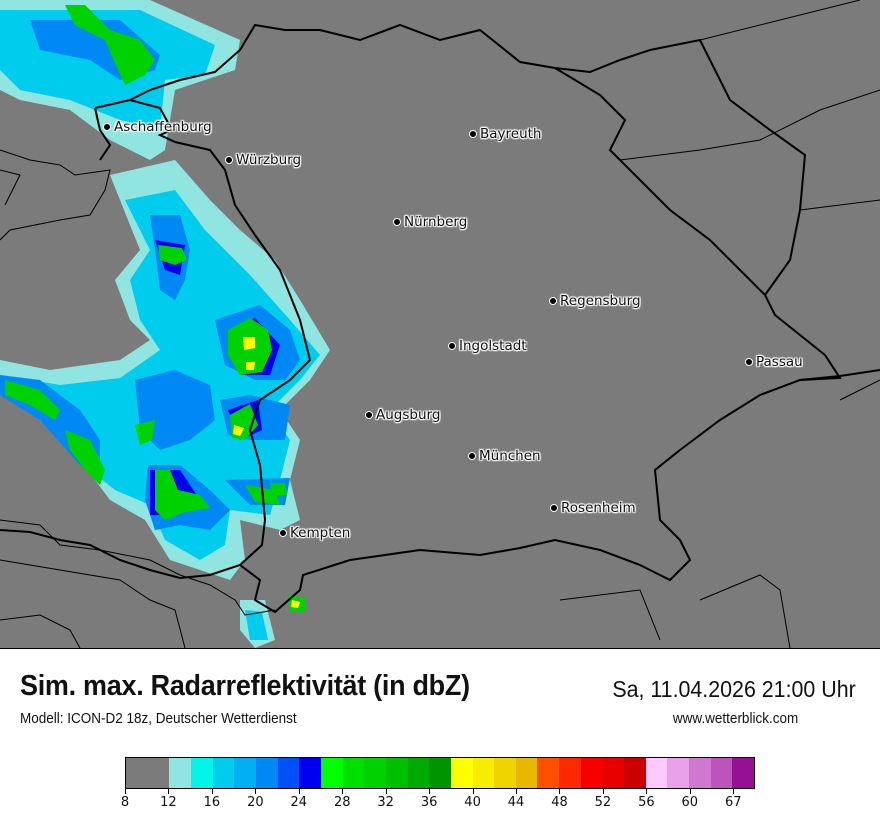 The width and height of the screenshot is (880, 830). I want to click on city-label-passau: Passau, so click(774, 362).